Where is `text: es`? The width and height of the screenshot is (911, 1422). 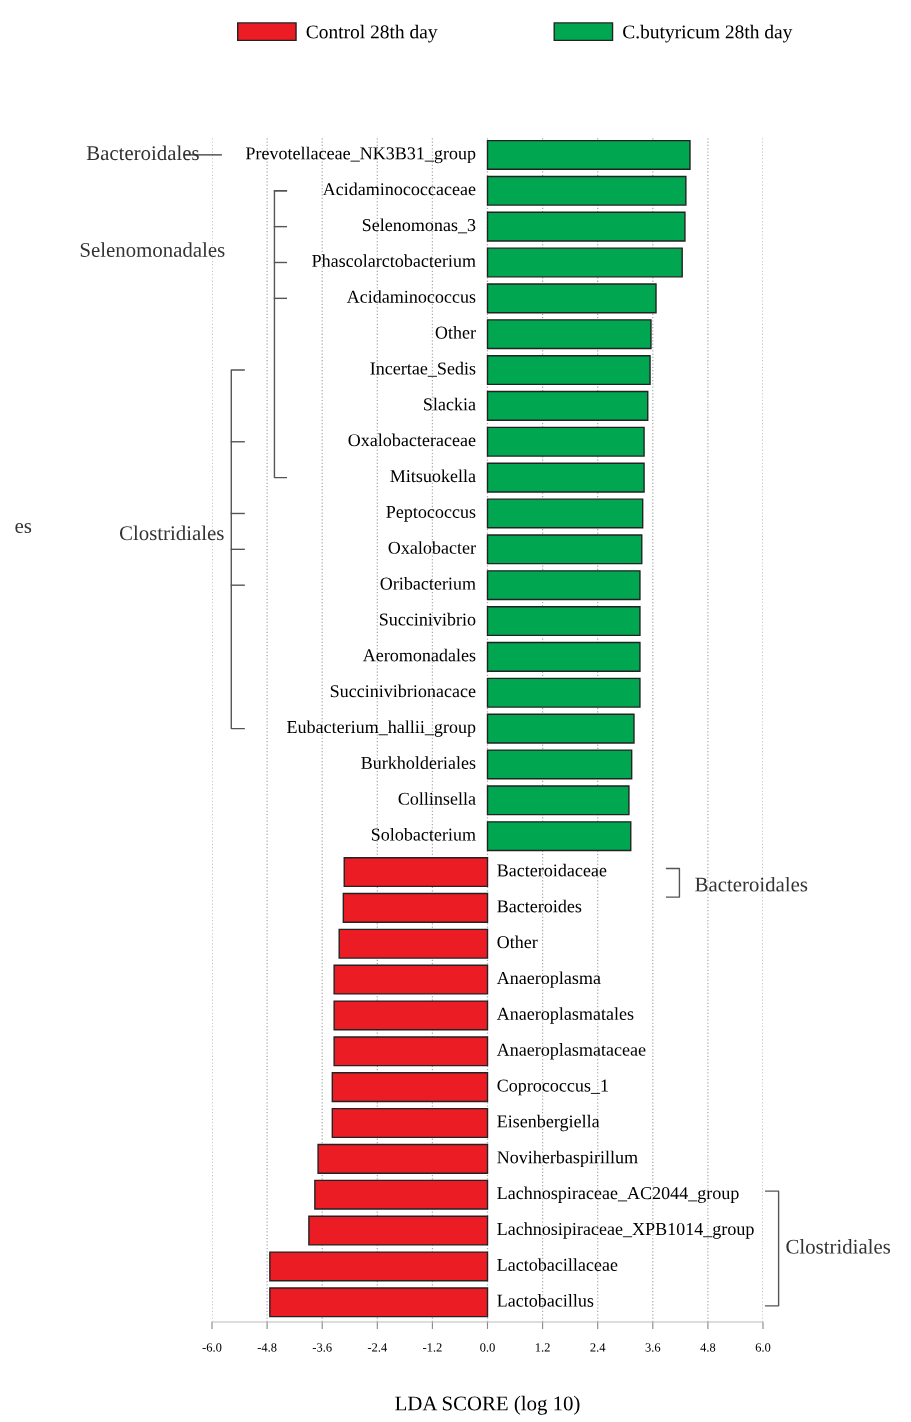
text: es is located at coordinates (23, 528).